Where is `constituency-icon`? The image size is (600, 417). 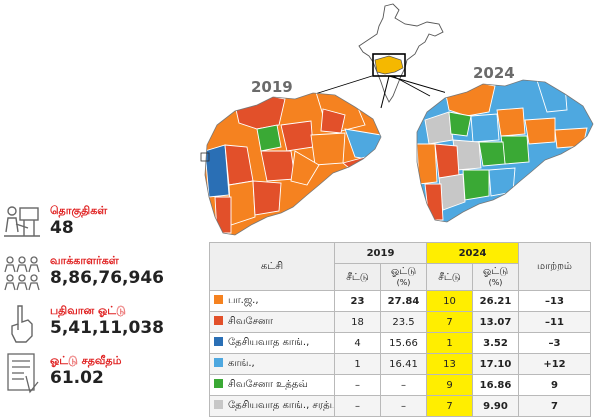 constituency-icon is located at coordinates (22, 221).